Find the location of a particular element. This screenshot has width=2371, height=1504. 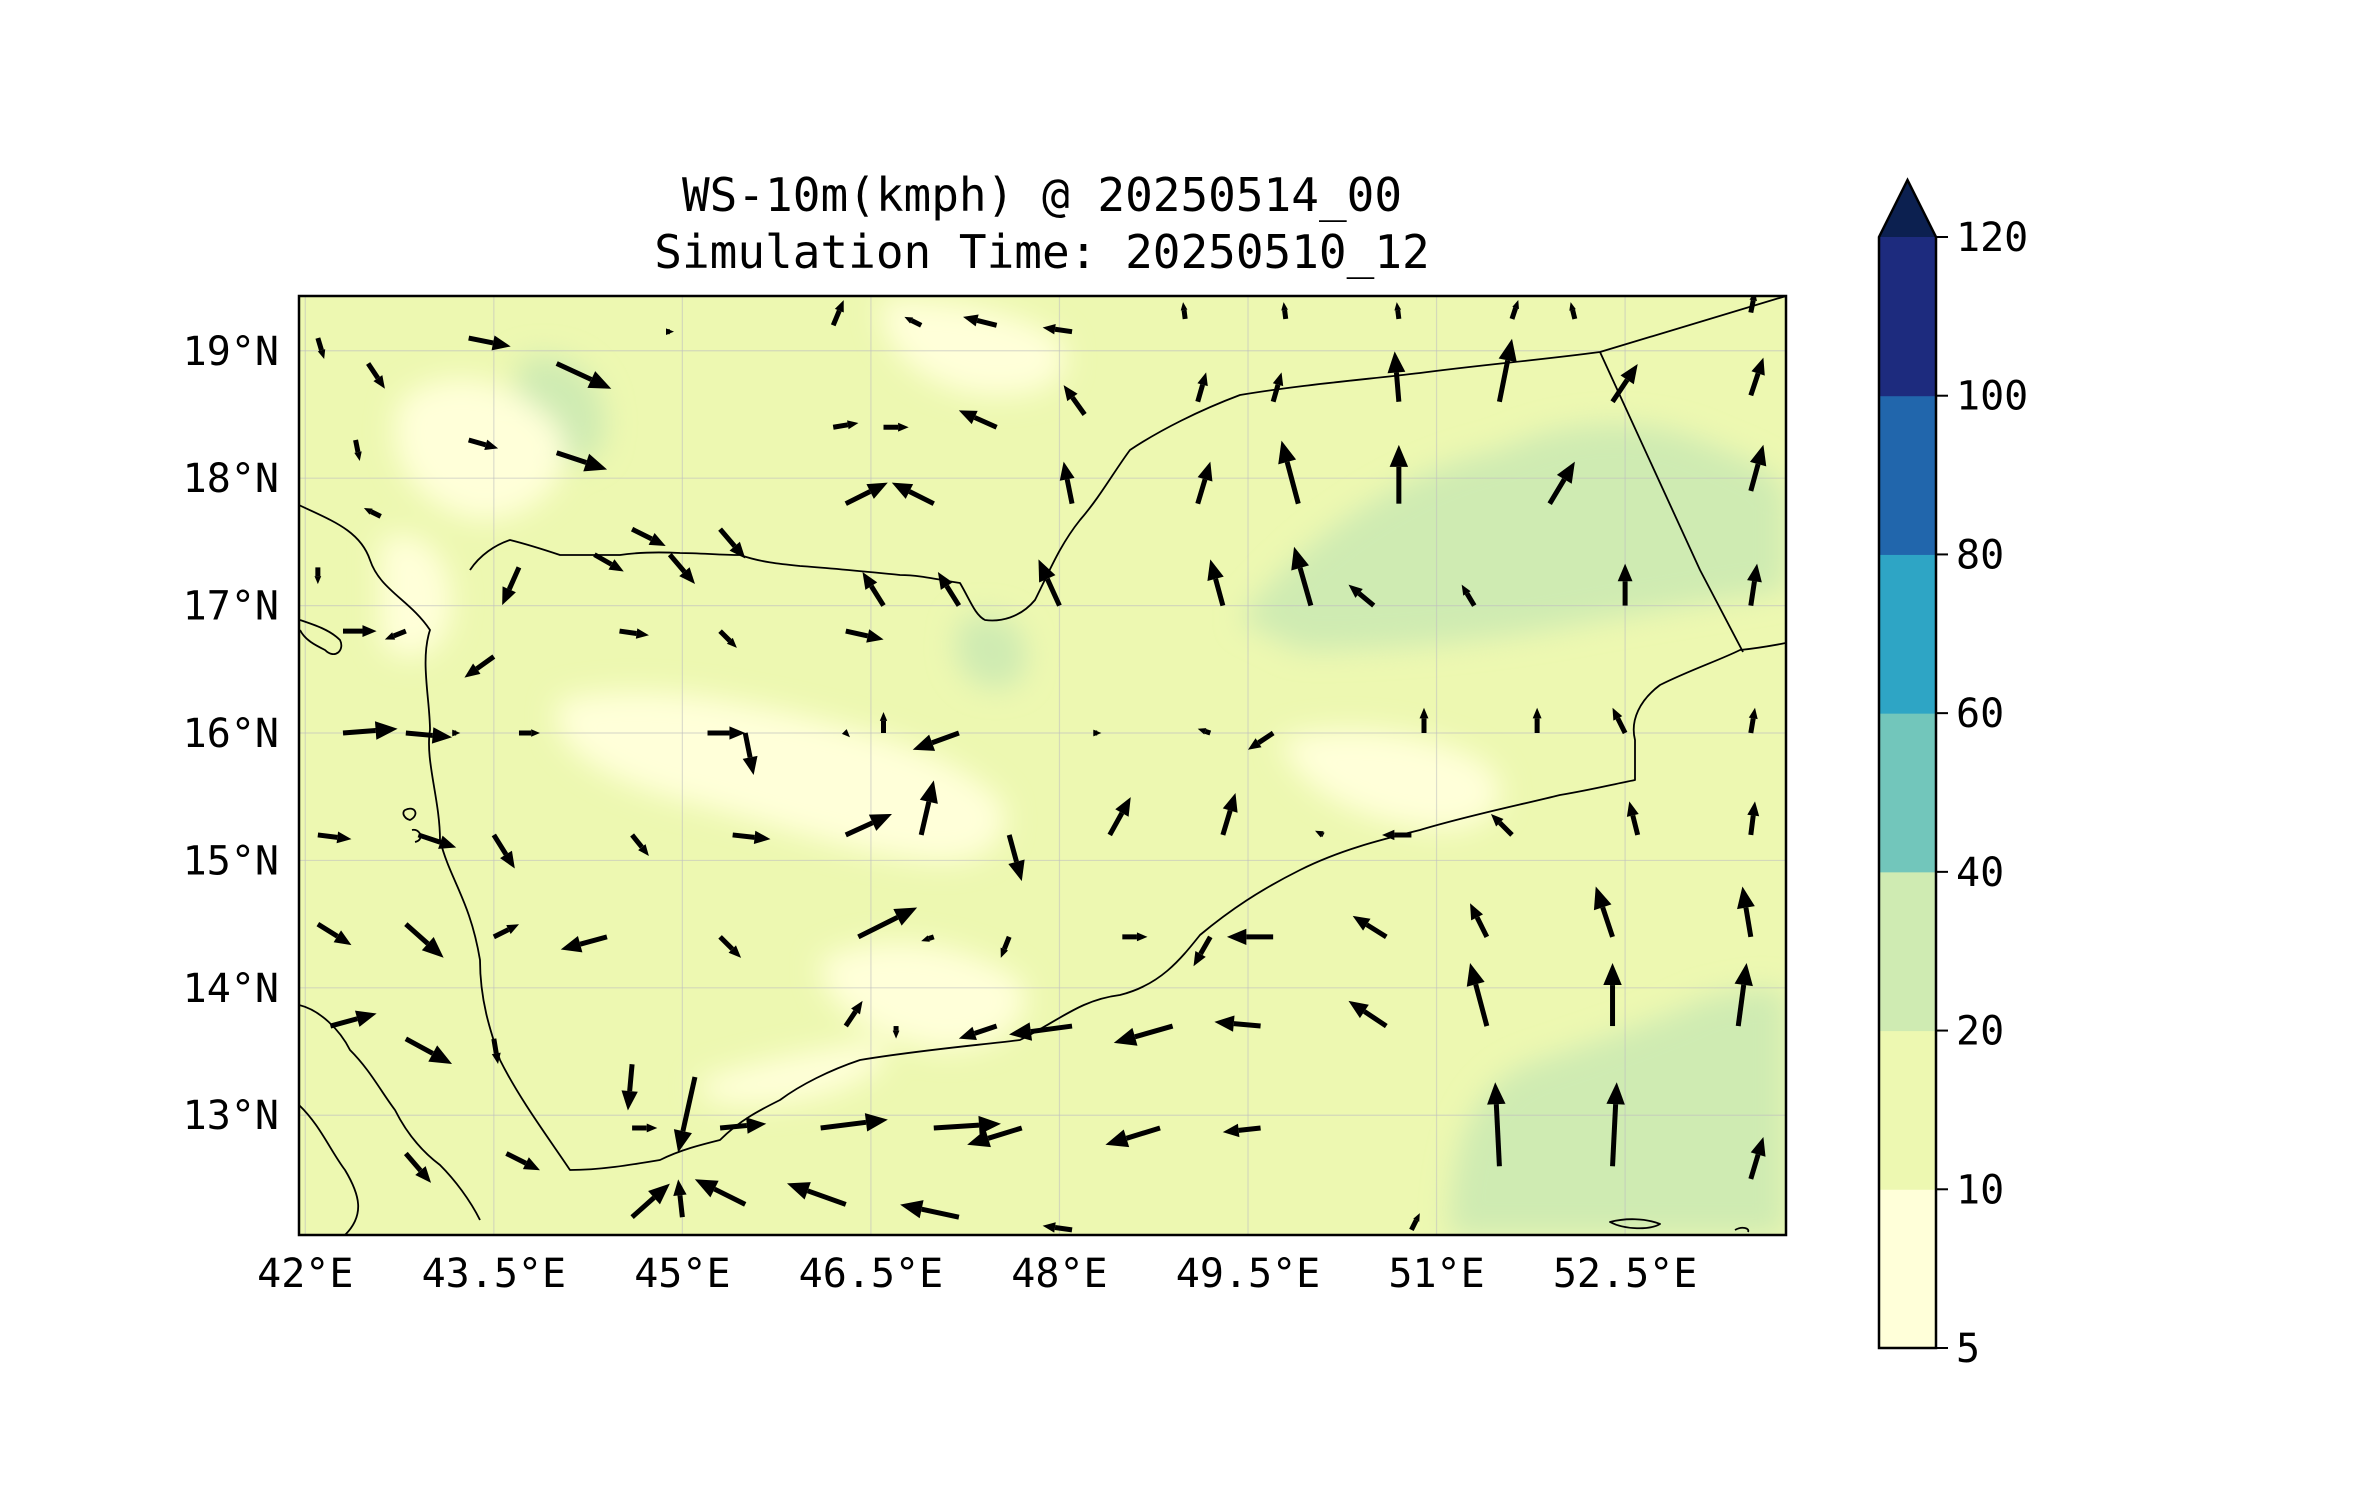

colorbar-tick-label-0: 5 is located at coordinates (1968, 1349).